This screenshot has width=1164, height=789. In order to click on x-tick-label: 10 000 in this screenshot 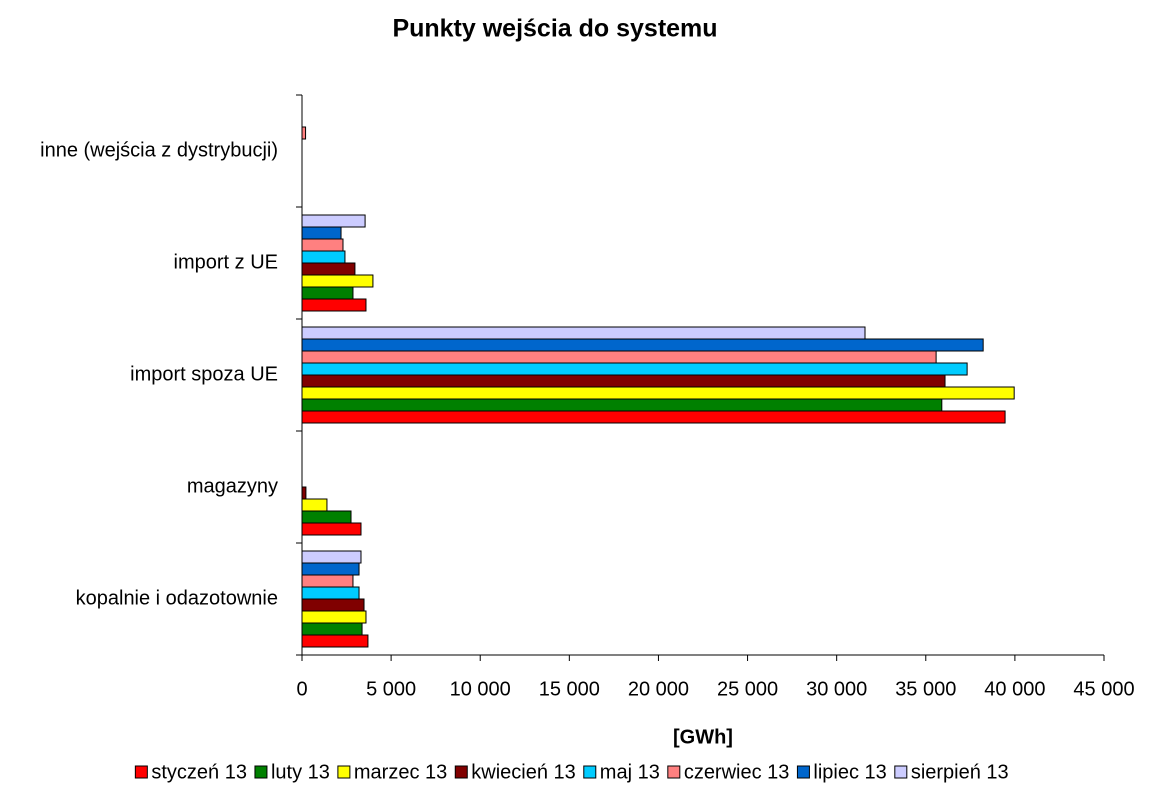, I will do `click(480, 689)`.